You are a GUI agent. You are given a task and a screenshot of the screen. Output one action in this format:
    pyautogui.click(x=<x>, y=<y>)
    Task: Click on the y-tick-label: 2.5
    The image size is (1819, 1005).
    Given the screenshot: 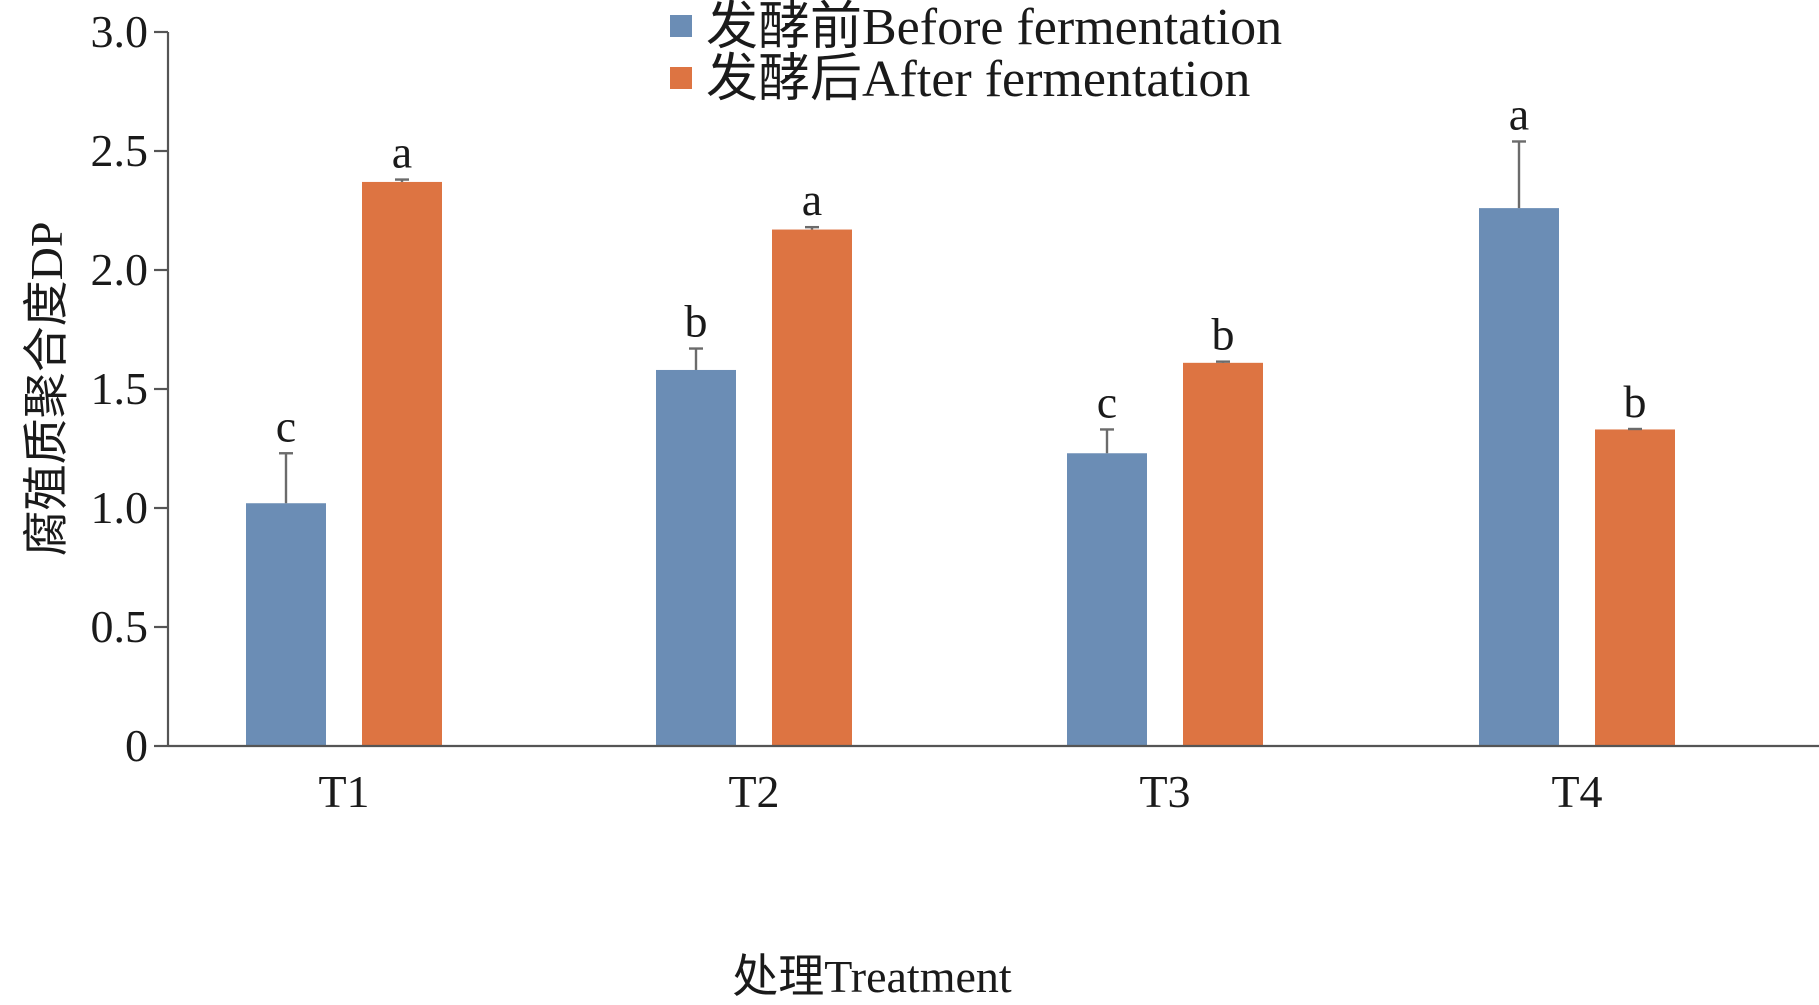 What is the action you would take?
    pyautogui.click(x=120, y=150)
    